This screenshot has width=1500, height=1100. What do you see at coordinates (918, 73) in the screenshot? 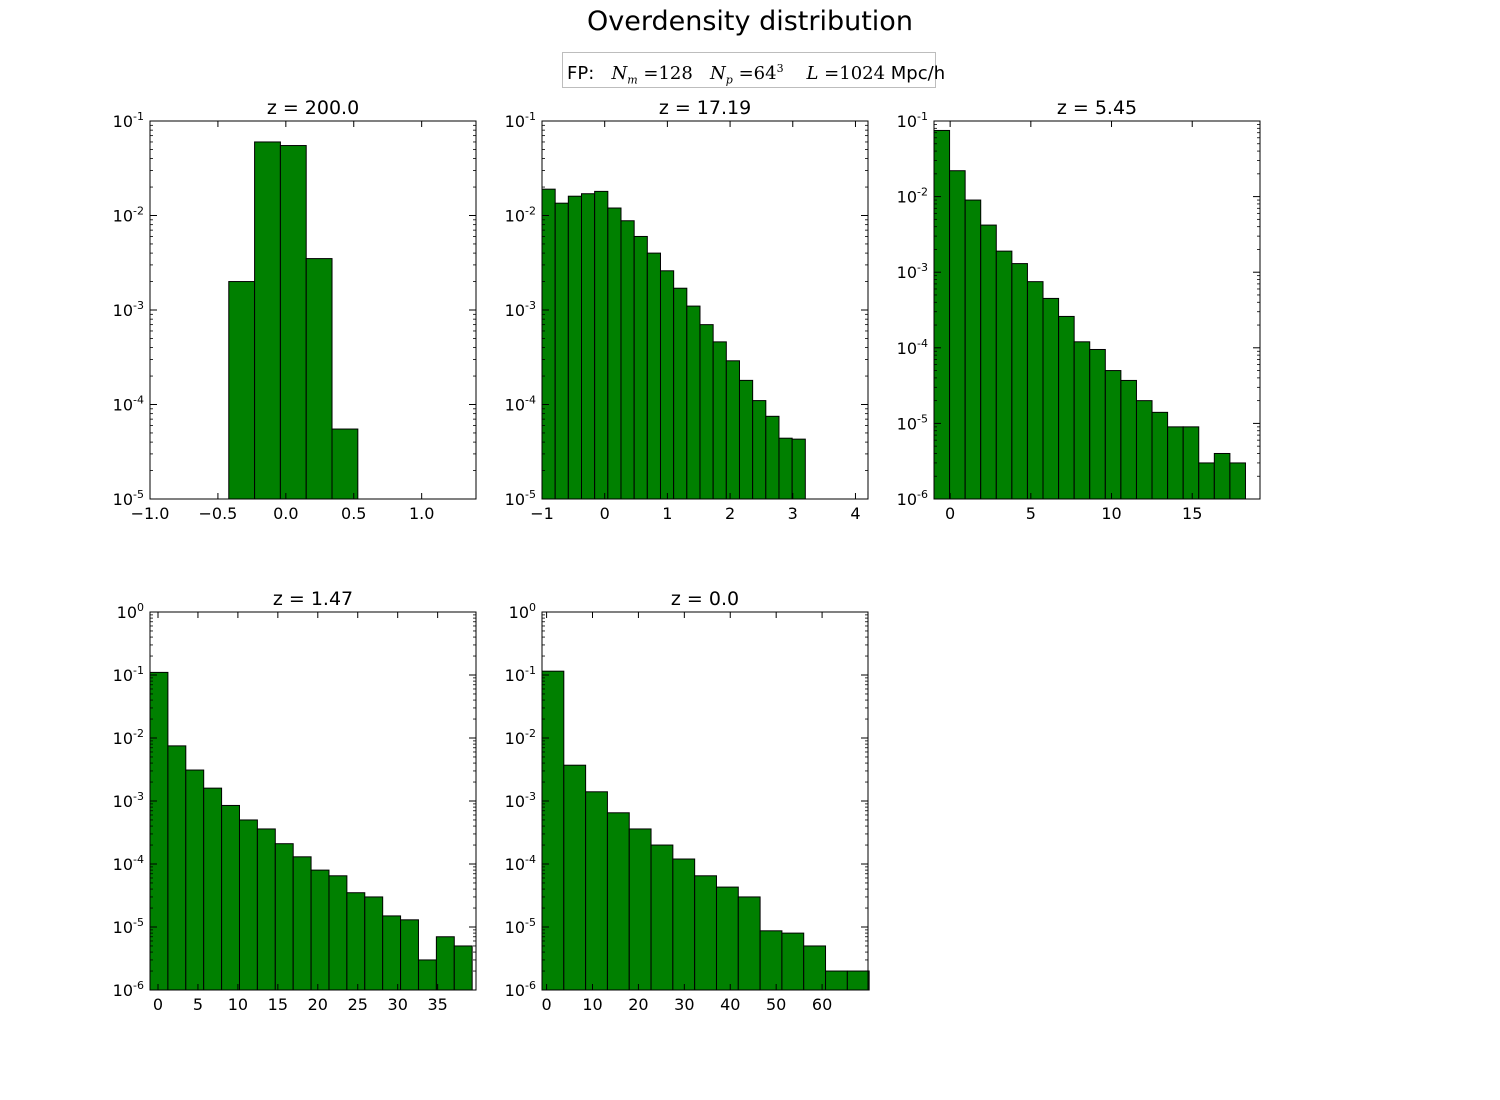
I see `unit-label: Mpc/h` at bounding box center [918, 73].